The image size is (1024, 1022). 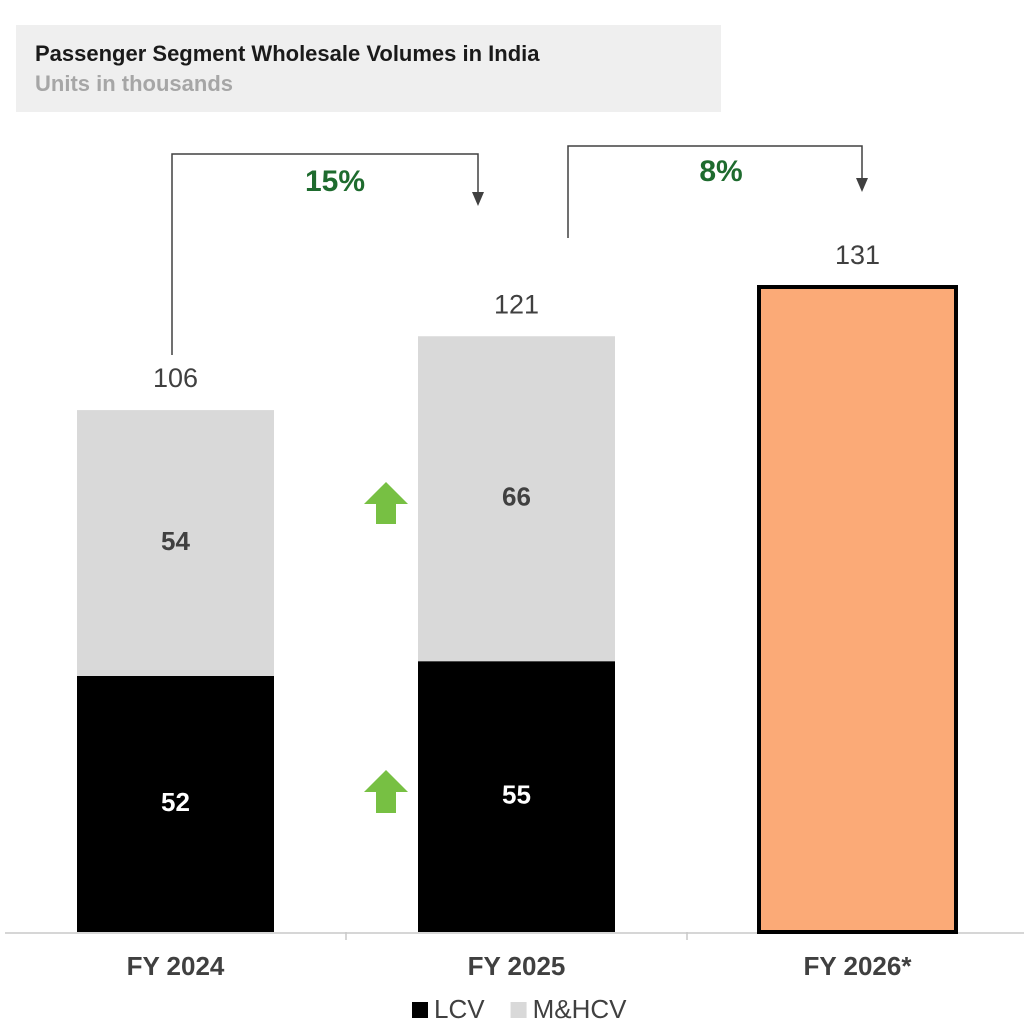 I want to click on legend-label: LCV, so click(x=459, y=1008).